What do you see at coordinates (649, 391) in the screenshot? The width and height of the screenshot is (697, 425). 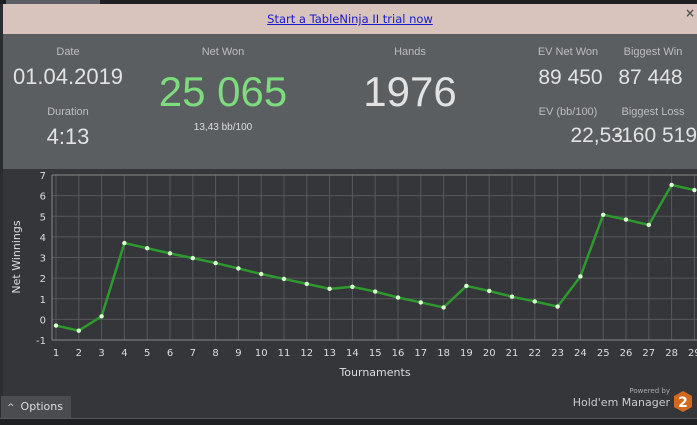 I see `powered-by-label: Powered by` at bounding box center [649, 391].